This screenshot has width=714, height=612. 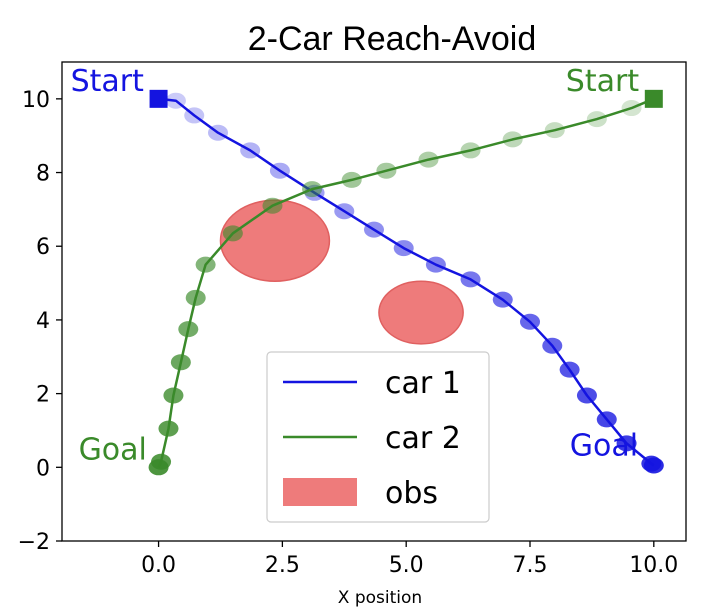 I want to click on x-tick-label: 7.5, so click(x=530, y=565).